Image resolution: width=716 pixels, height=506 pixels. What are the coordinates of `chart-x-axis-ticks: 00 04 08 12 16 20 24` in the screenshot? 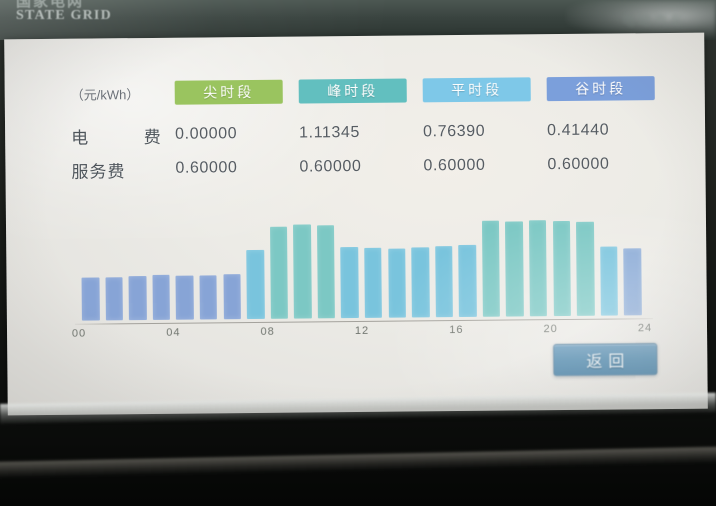 It's located at (362, 332).